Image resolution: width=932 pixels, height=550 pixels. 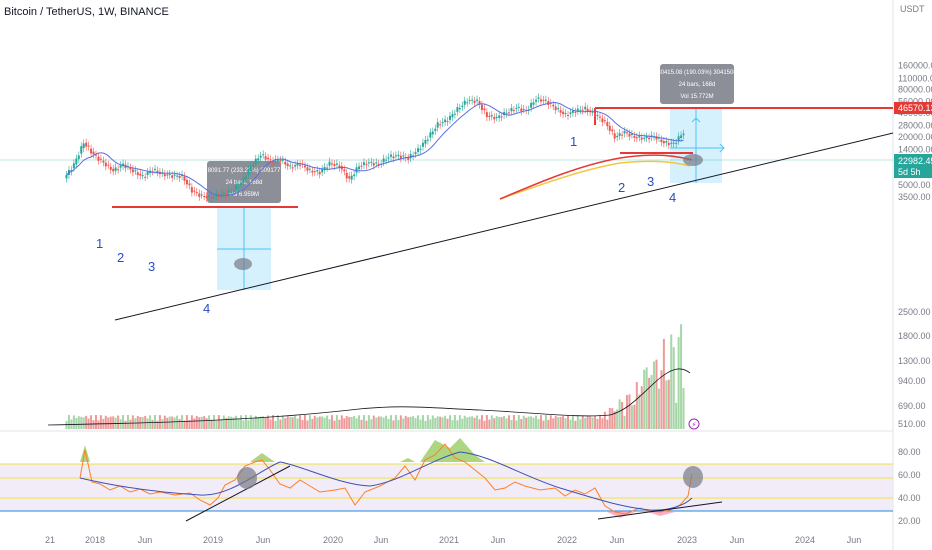 What do you see at coordinates (650, 181) in the screenshot?
I see `wave-label-3-2022: 3` at bounding box center [650, 181].